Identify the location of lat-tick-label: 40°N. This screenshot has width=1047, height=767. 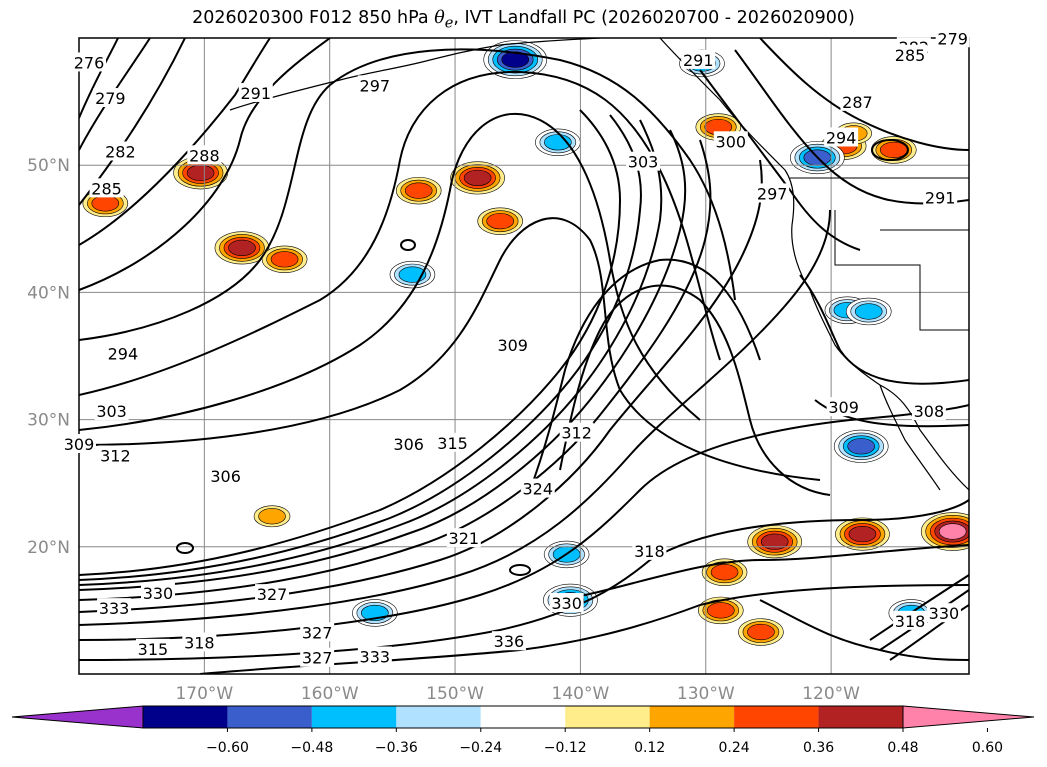
(48, 293).